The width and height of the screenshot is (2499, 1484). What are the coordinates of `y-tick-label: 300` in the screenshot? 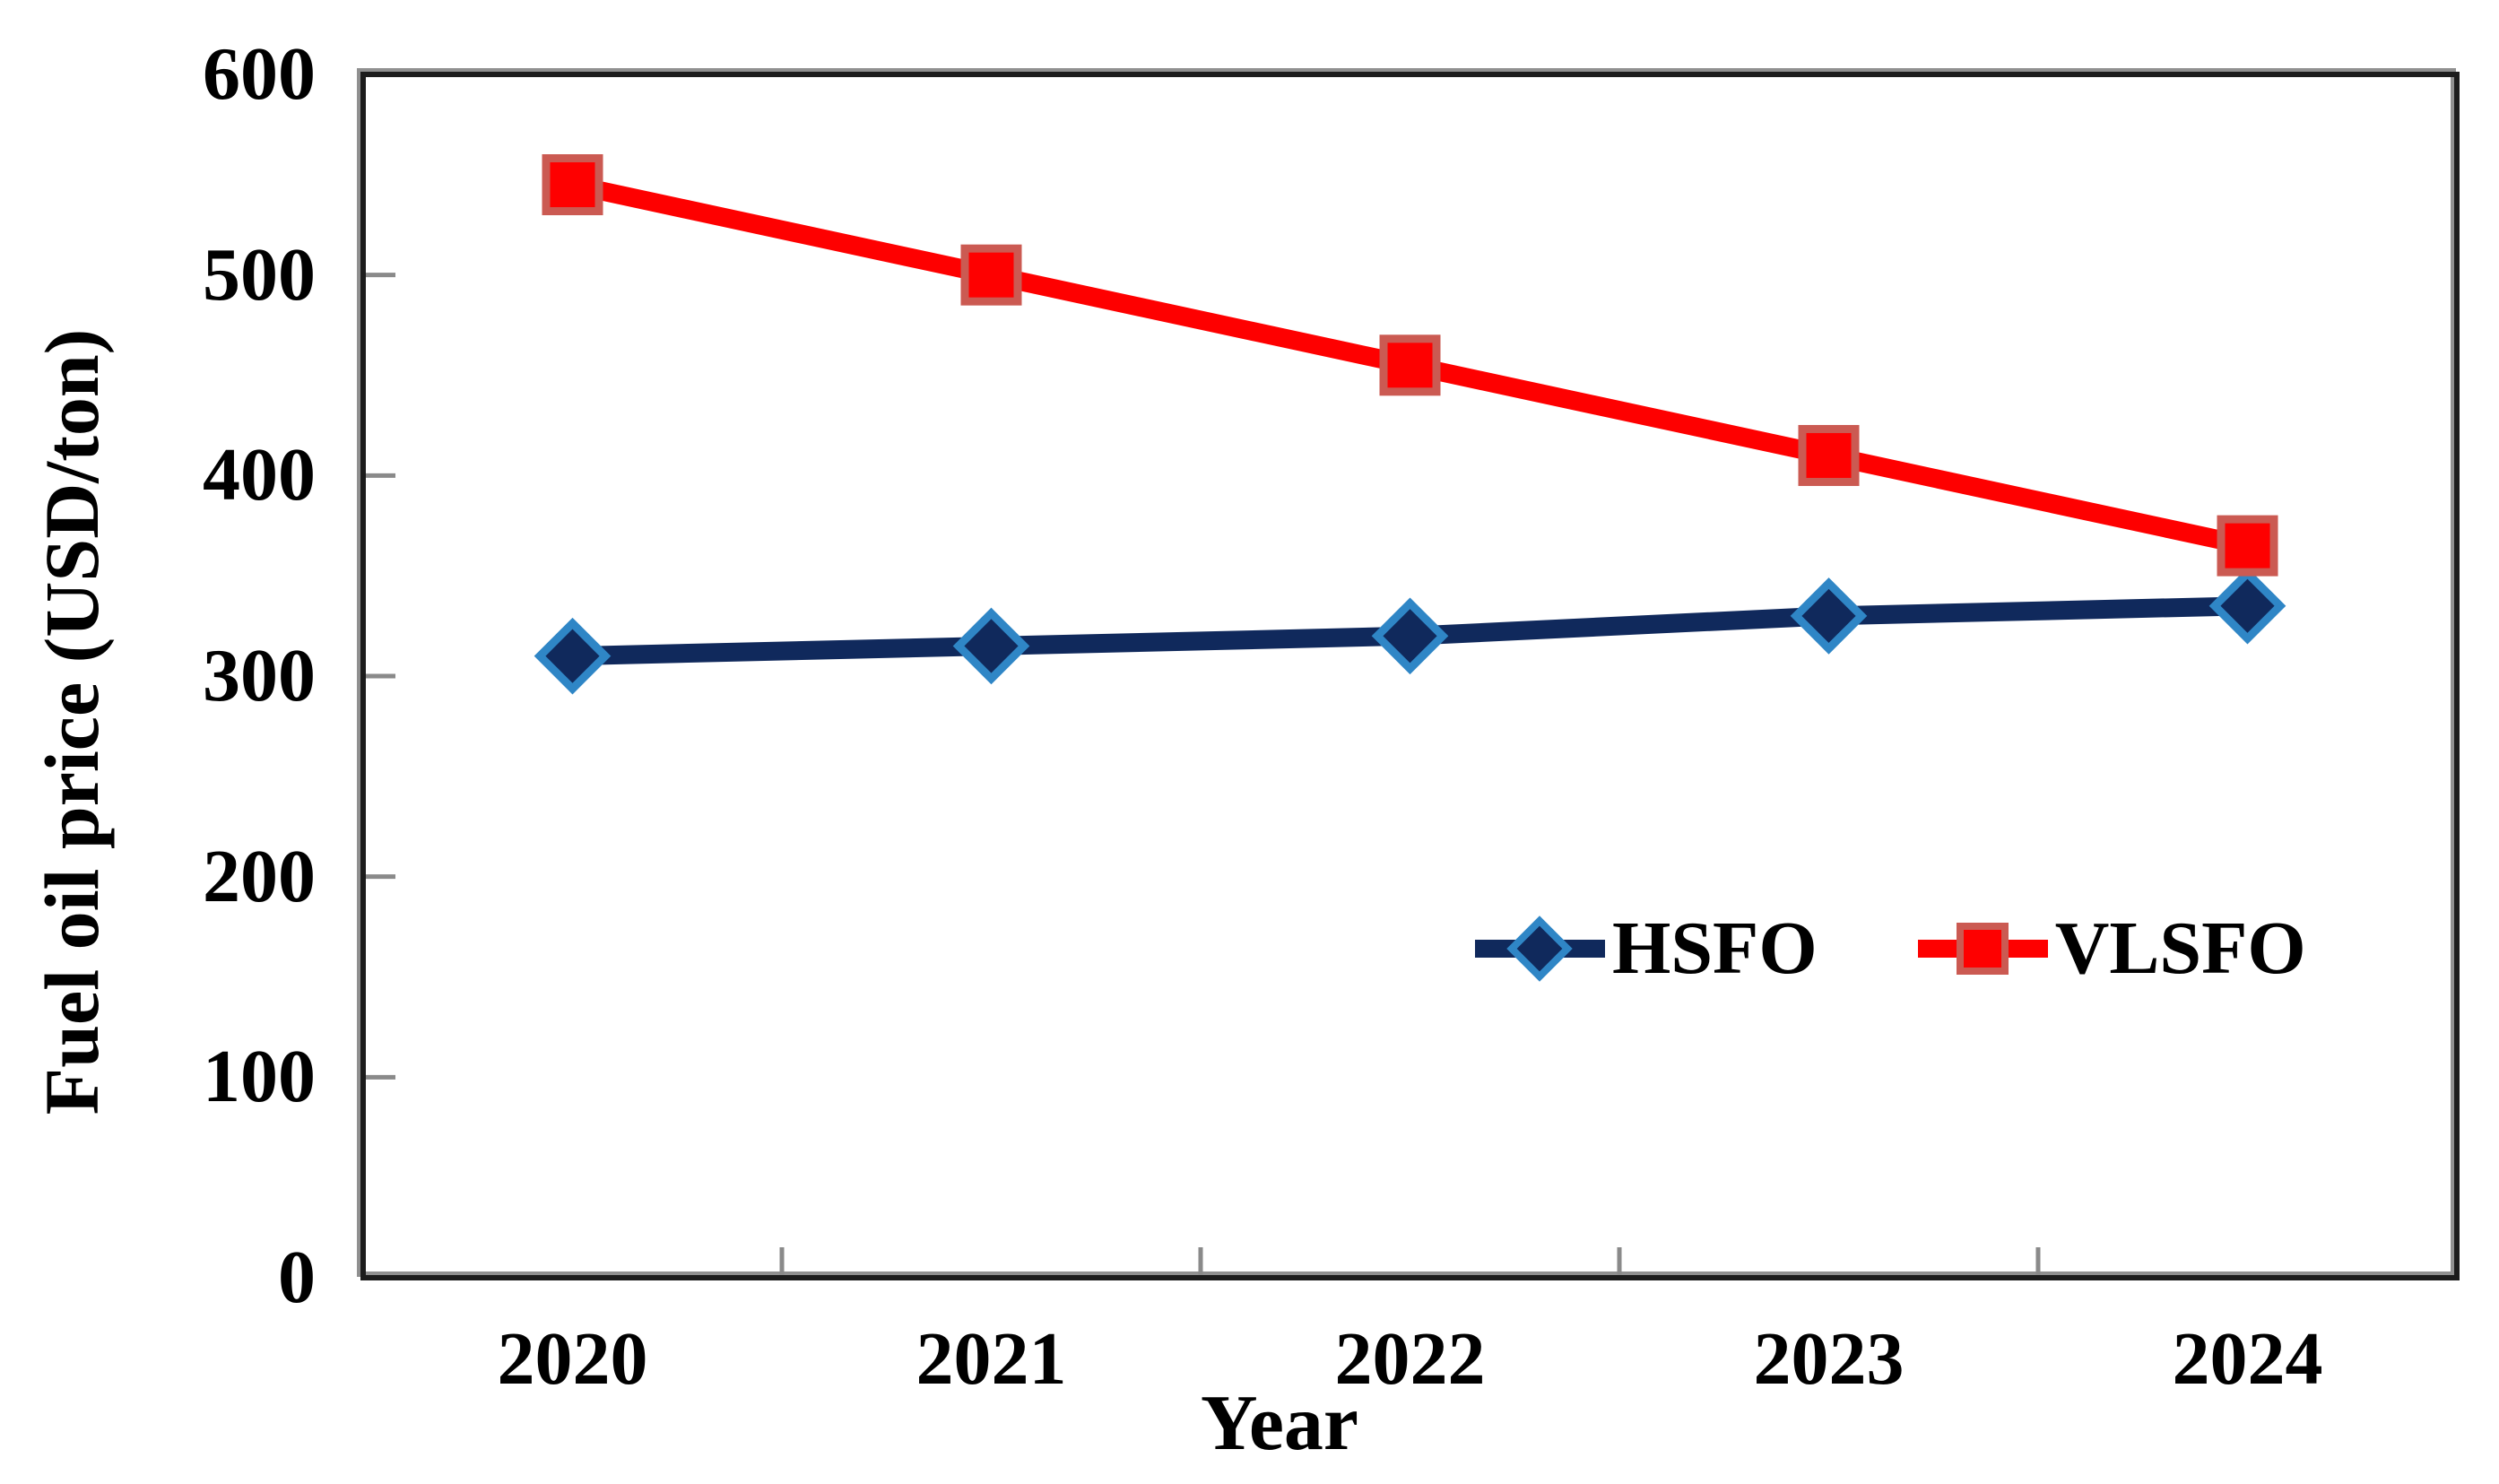 It's located at (259, 676).